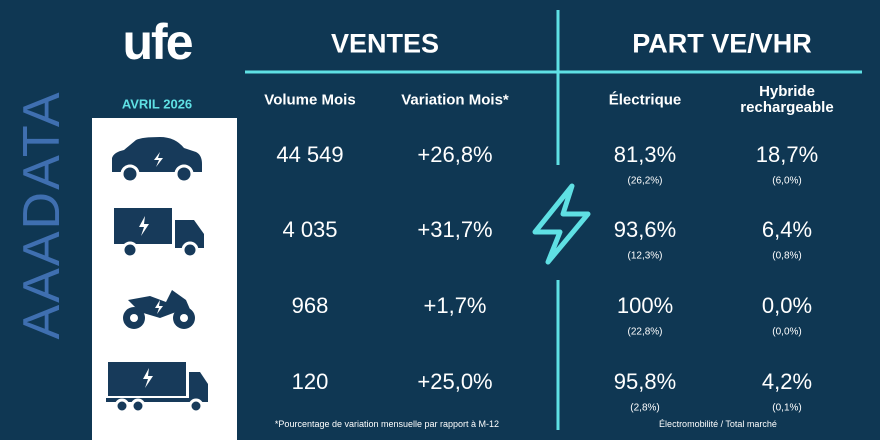 This screenshot has height=440, width=880. I want to click on period: AVRIL 2026, so click(157, 104).